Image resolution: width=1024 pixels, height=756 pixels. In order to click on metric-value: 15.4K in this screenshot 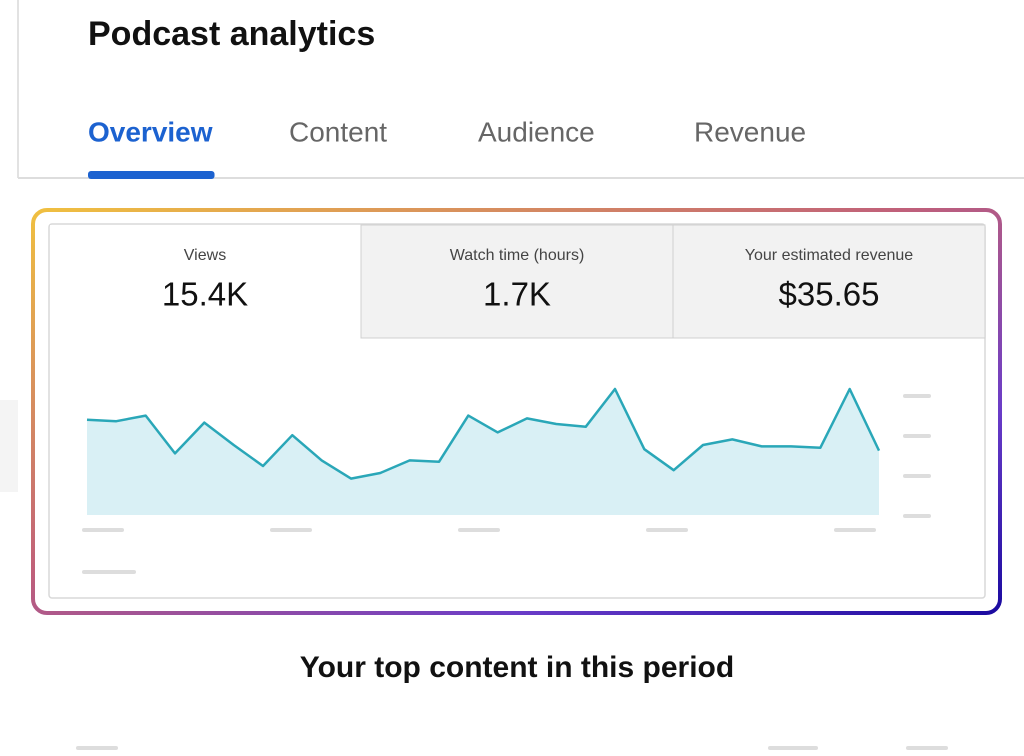, I will do `click(205, 294)`.